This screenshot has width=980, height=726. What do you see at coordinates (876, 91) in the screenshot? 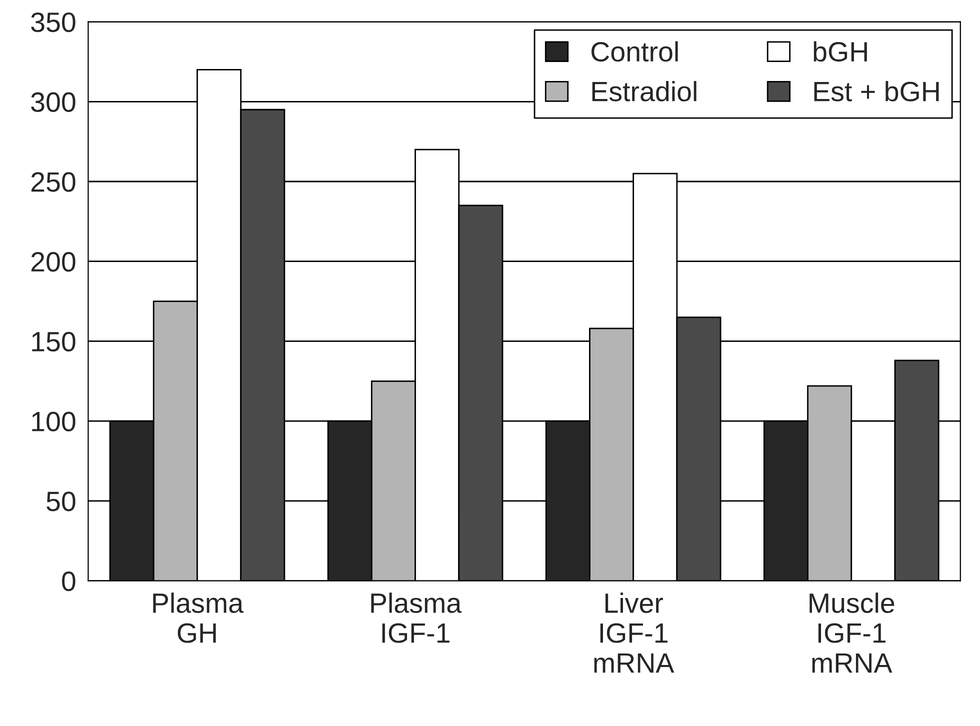
I see `legend-label: Est + bGH` at bounding box center [876, 91].